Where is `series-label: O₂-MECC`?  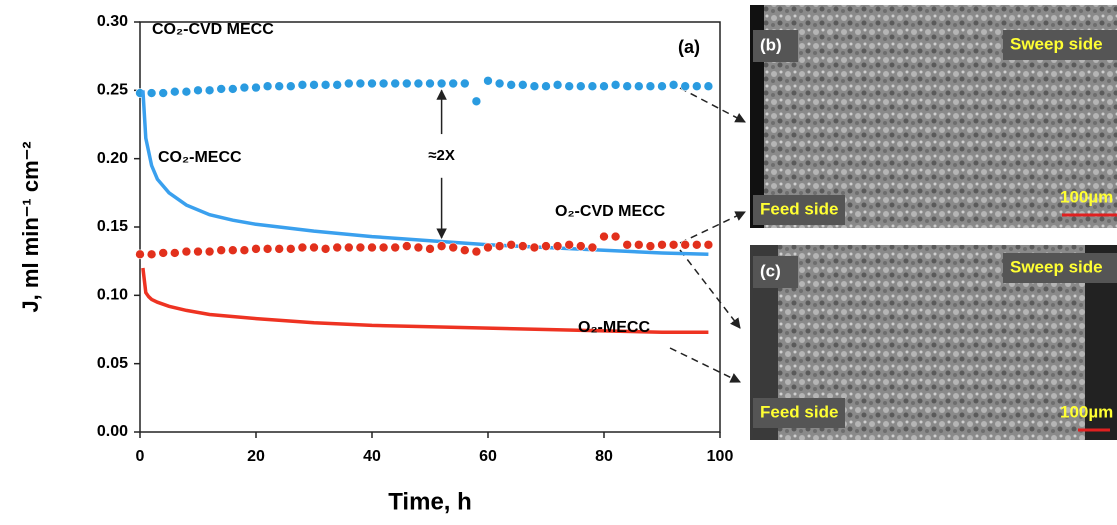 series-label: O₂-MECC is located at coordinates (614, 327).